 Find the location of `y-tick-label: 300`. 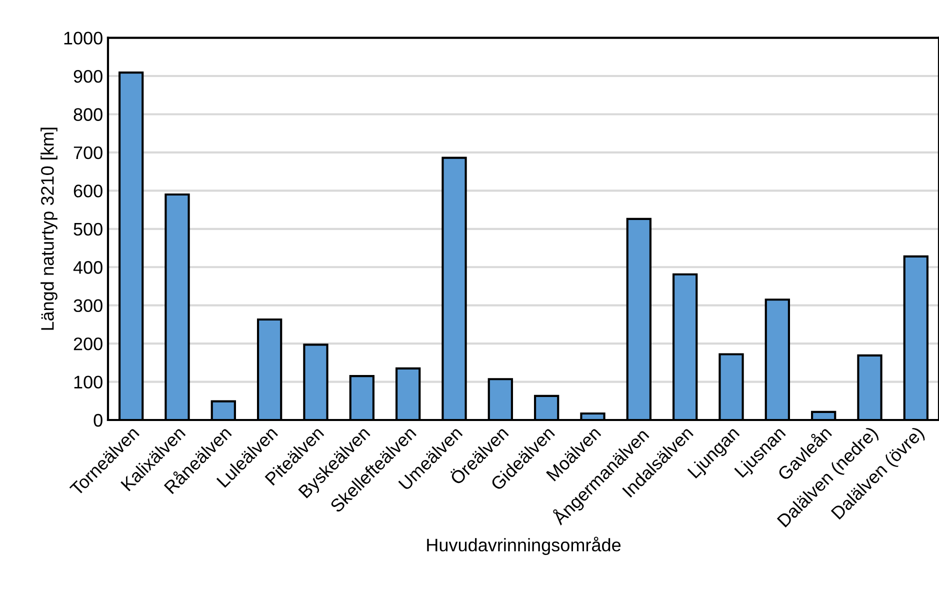

y-tick-label: 300 is located at coordinates (88, 305).